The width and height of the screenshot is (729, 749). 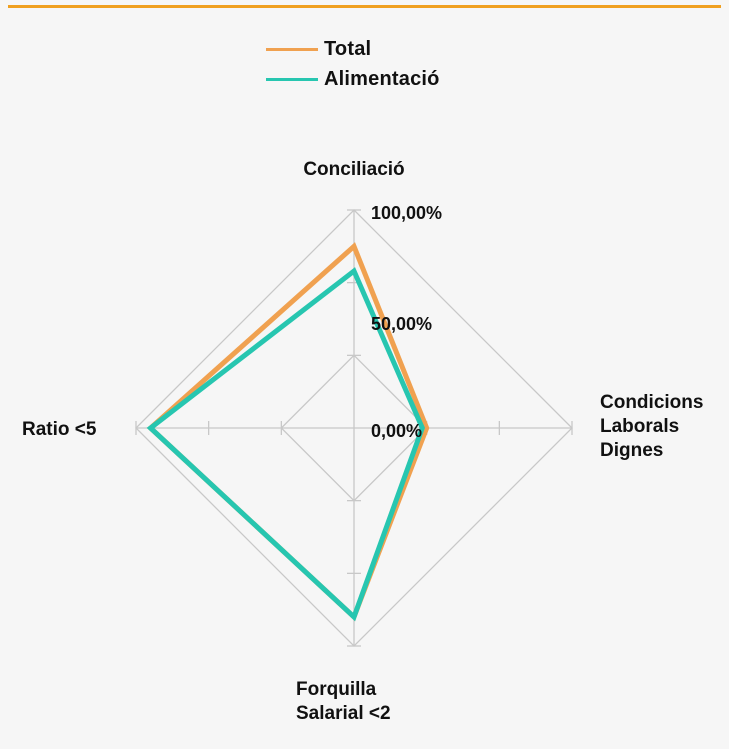 I want to click on axis-label: Condicions, so click(x=651, y=402).